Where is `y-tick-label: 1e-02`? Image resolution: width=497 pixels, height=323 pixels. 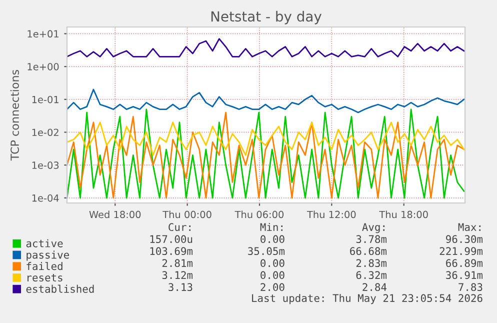
y-tick-label: 1e-02 is located at coordinates (45, 132).